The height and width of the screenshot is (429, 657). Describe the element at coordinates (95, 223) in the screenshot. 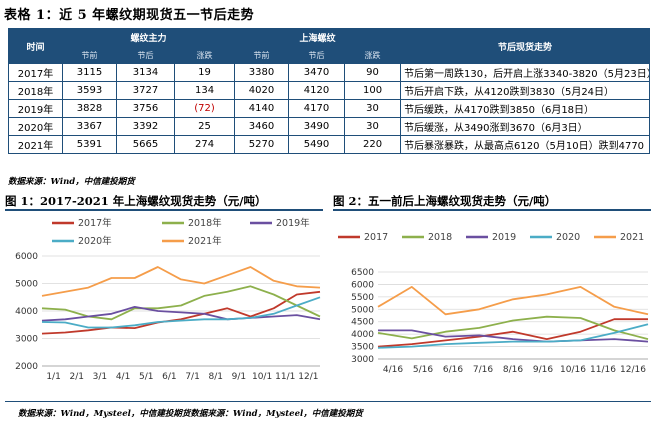

I see `legend-label-2017: 2017年` at that location.